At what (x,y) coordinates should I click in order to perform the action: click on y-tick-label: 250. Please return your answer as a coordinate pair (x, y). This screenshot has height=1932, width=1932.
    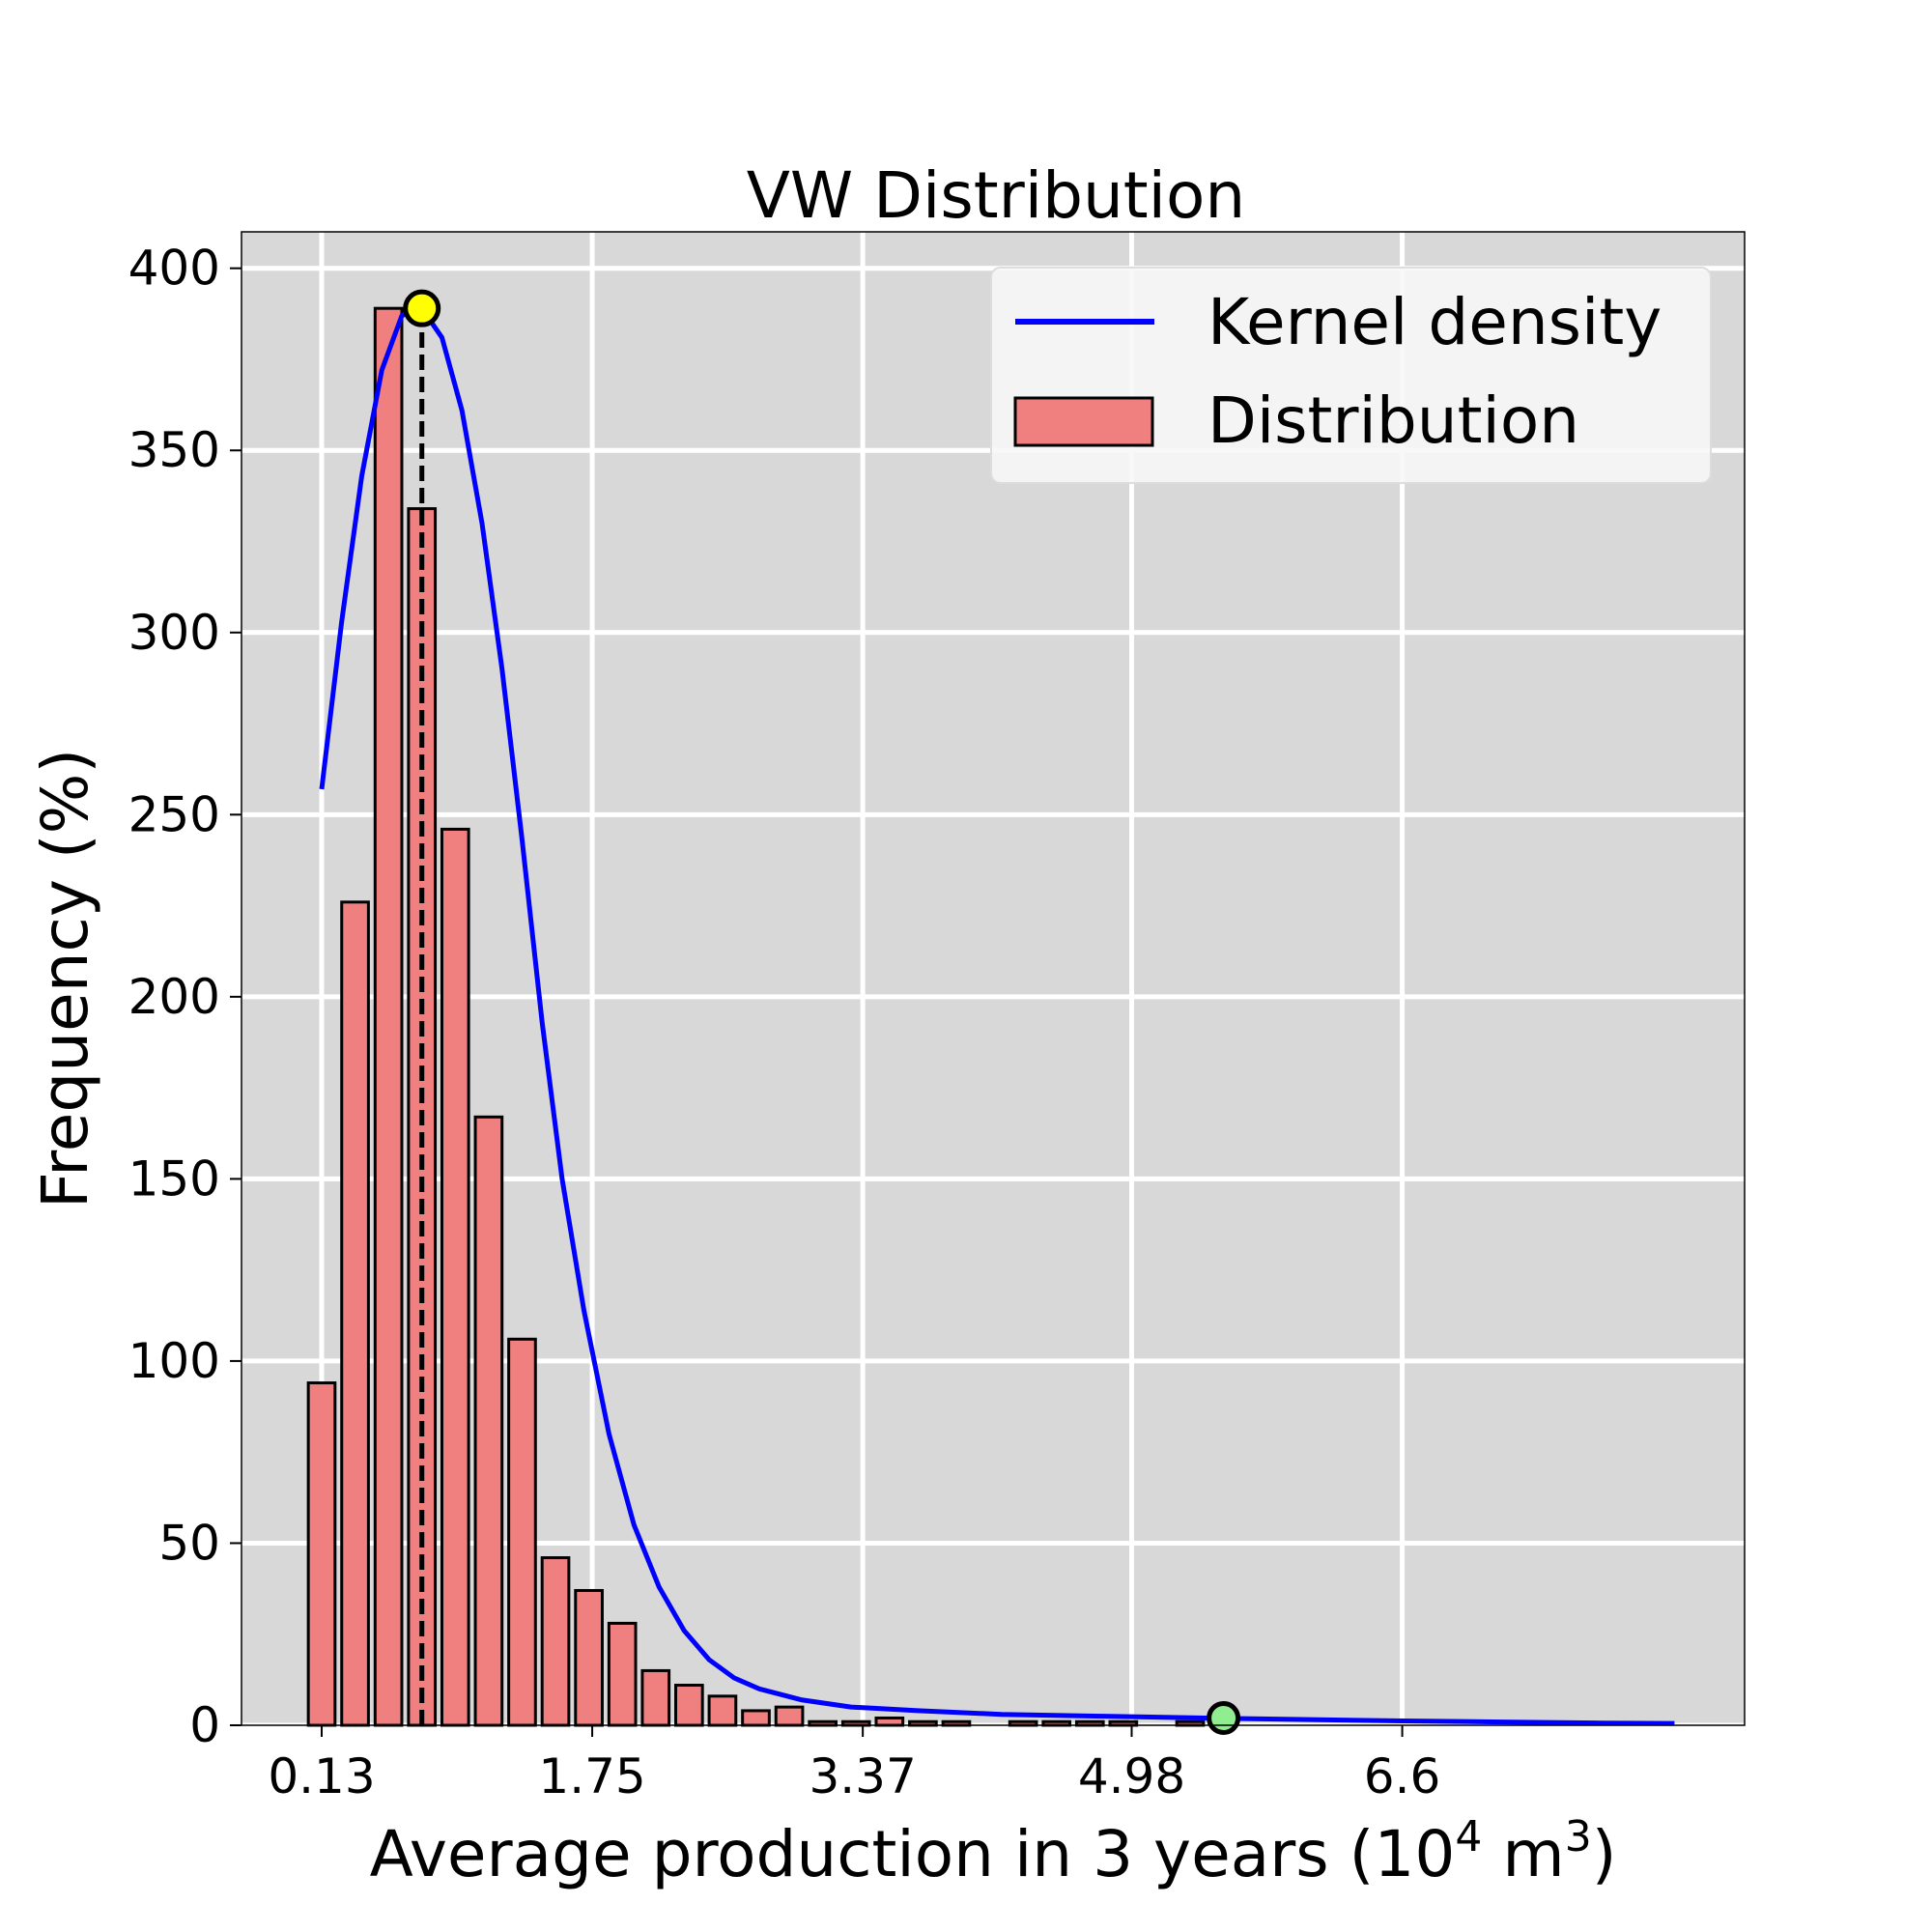
    Looking at the image, I should click on (174, 814).